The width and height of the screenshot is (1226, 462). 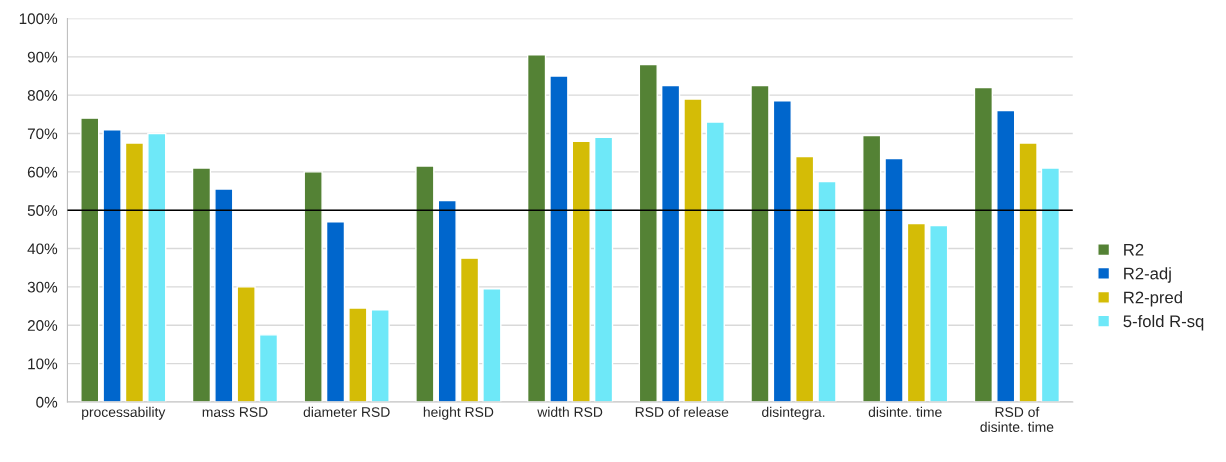 What do you see at coordinates (570, 411) in the screenshot?
I see `x-tick-label: width RSD` at bounding box center [570, 411].